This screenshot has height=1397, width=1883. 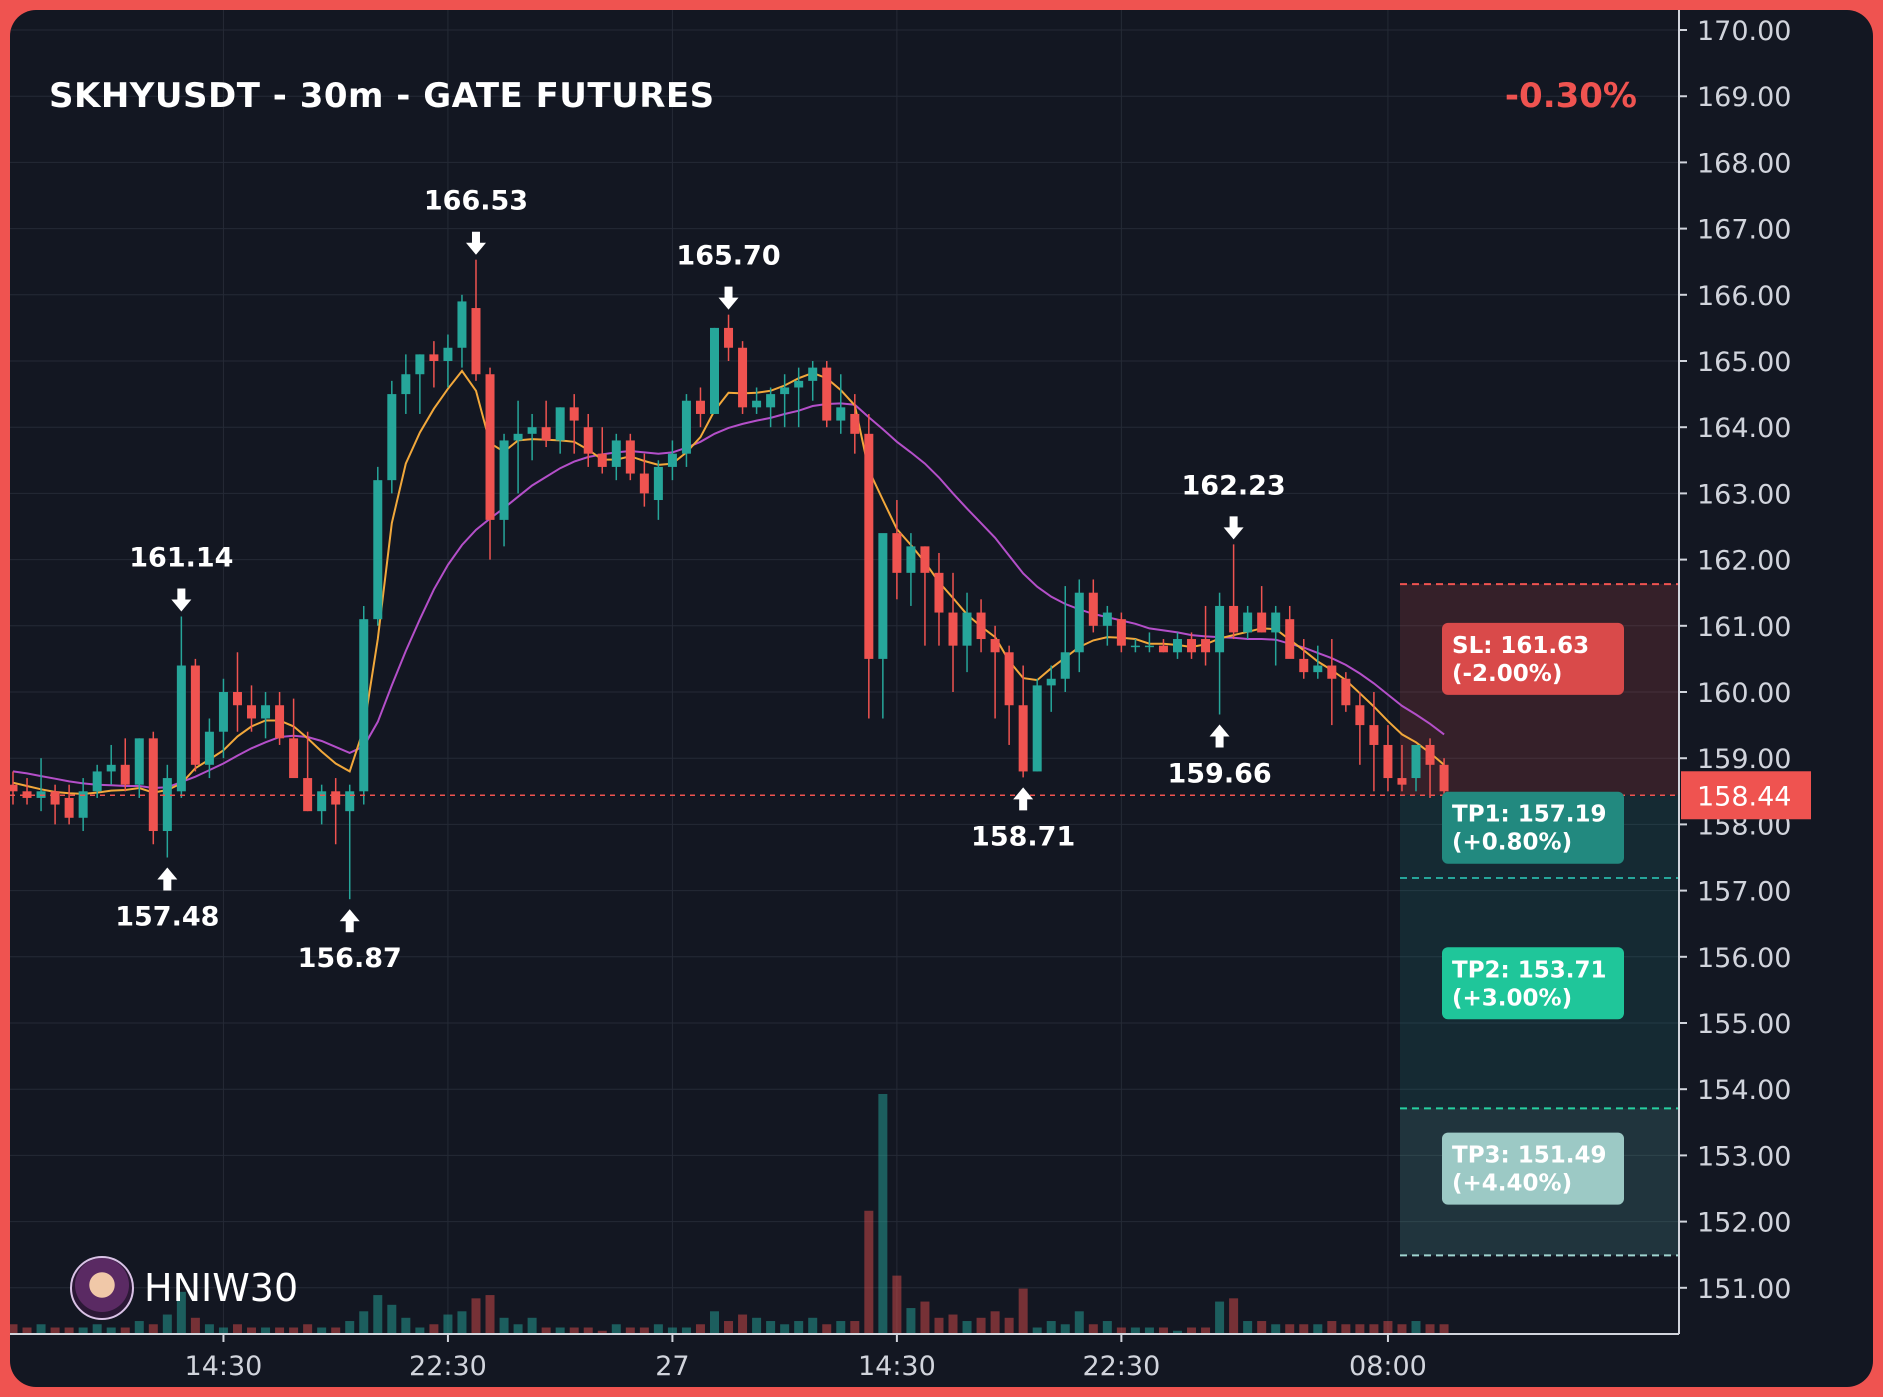 What do you see at coordinates (1744, 1289) in the screenshot?
I see `price-tick-label: 151.00` at bounding box center [1744, 1289].